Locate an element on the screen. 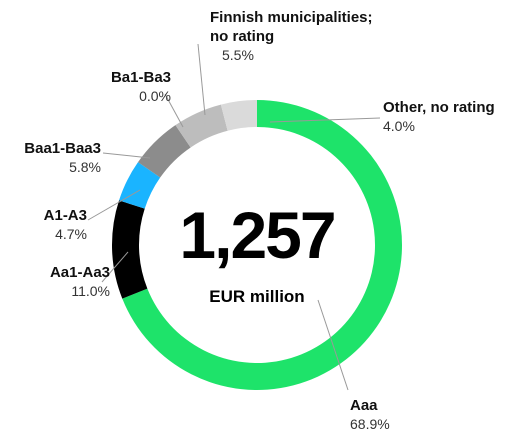 This screenshot has height=439, width=523. category-label: Other, no rating is located at coordinates (439, 107).